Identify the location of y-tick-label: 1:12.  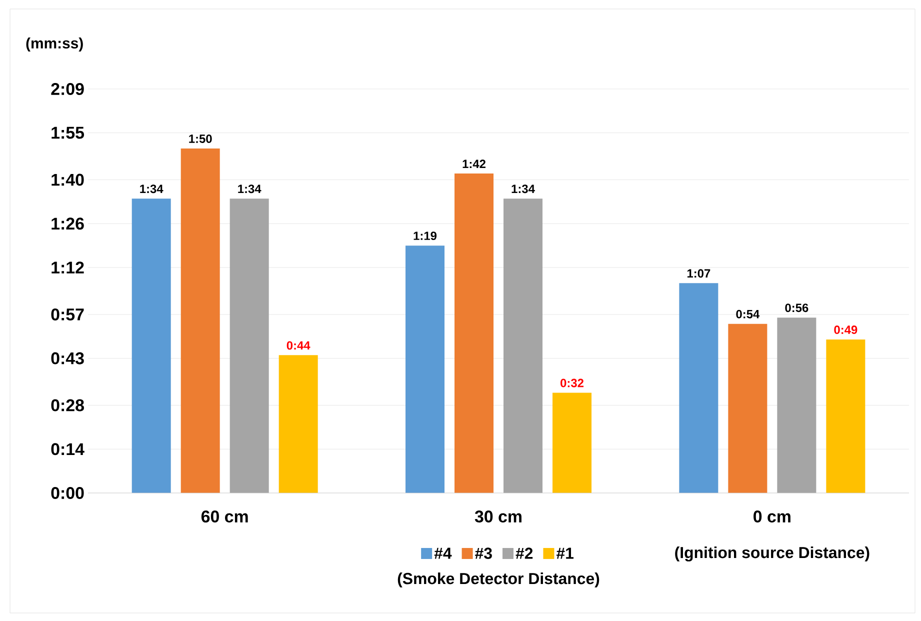
(68, 268).